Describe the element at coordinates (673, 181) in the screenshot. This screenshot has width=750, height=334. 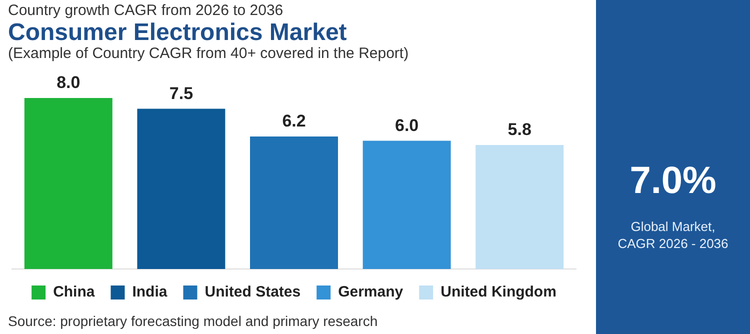
I see `text: 7.0%` at that location.